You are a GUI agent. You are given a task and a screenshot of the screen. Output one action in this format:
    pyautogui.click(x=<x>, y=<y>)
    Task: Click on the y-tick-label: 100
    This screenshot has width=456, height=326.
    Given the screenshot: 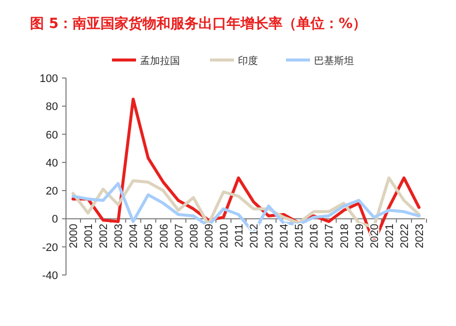 What is the action you would take?
    pyautogui.click(x=49, y=79)
    